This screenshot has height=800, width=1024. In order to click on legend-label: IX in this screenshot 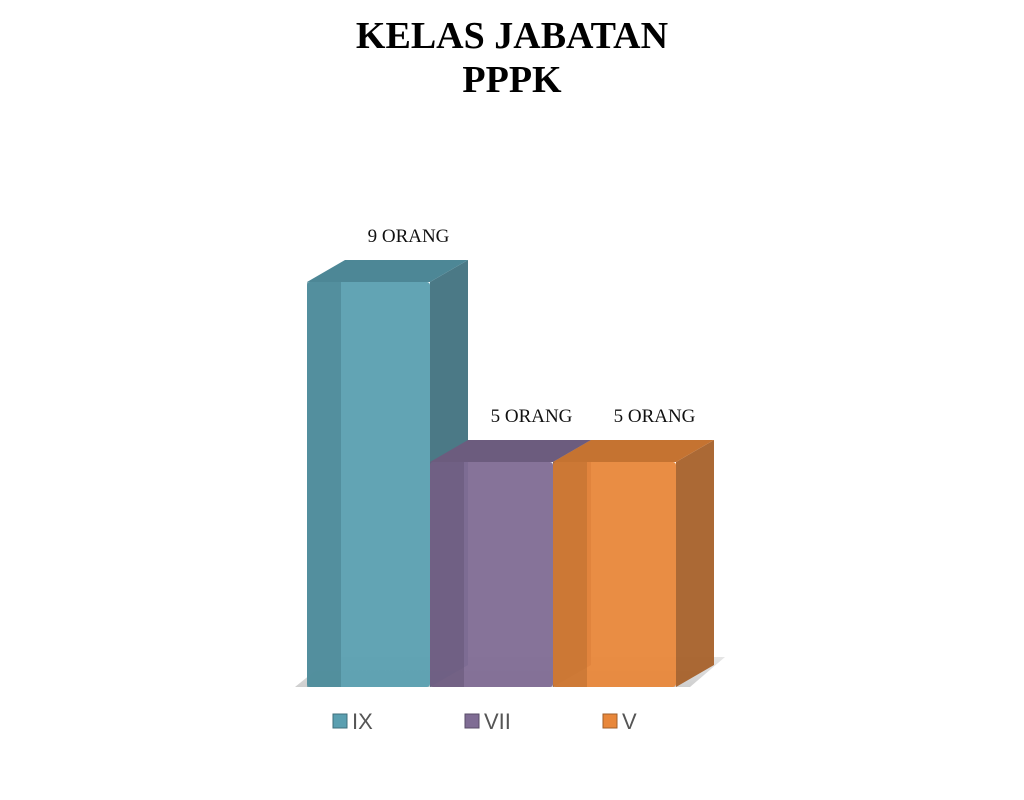, I will do `click(362, 721)`.